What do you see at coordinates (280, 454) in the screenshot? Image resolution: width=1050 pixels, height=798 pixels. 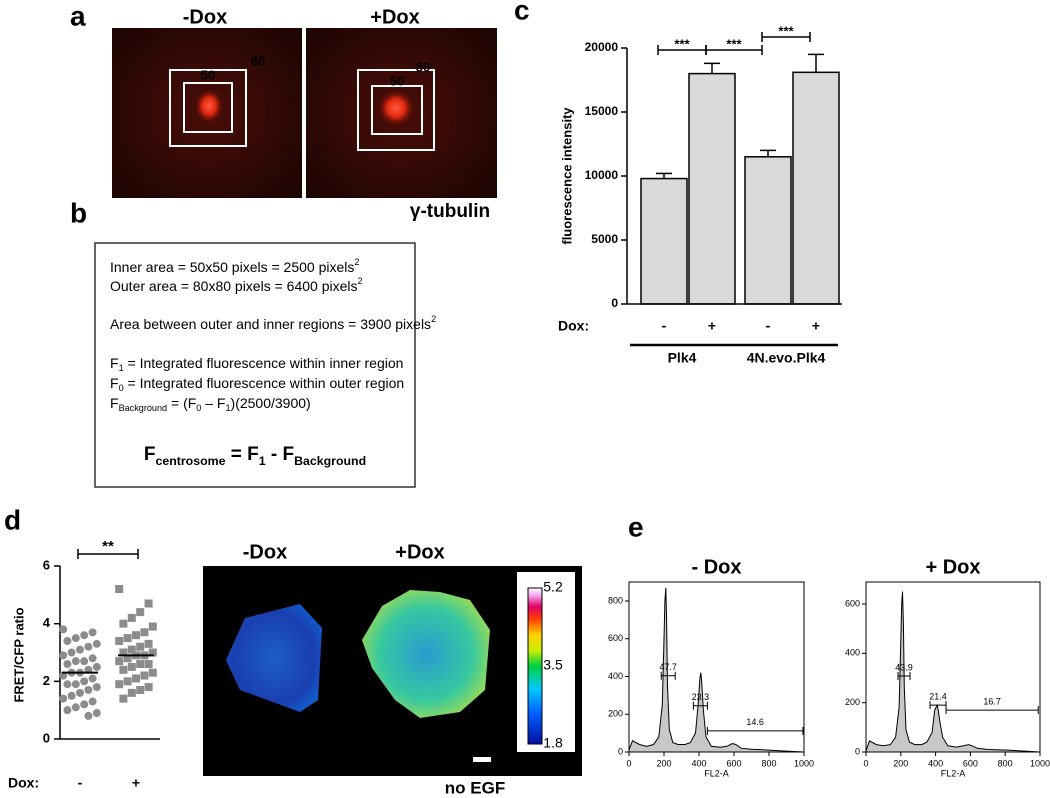 I see `text-run: - F` at bounding box center [280, 454].